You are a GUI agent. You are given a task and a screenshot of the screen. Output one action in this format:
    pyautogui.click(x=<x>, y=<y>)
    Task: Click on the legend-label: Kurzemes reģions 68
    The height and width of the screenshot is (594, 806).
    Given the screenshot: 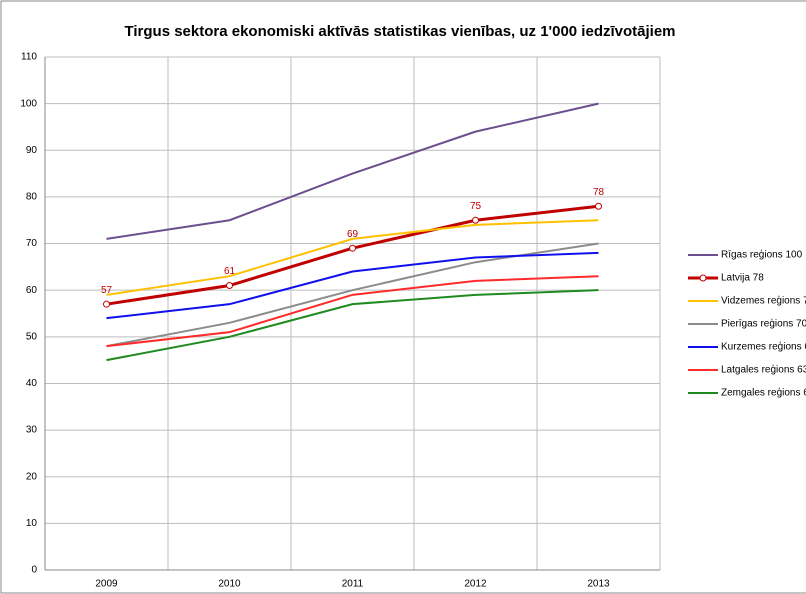 What is the action you would take?
    pyautogui.click(x=763, y=346)
    